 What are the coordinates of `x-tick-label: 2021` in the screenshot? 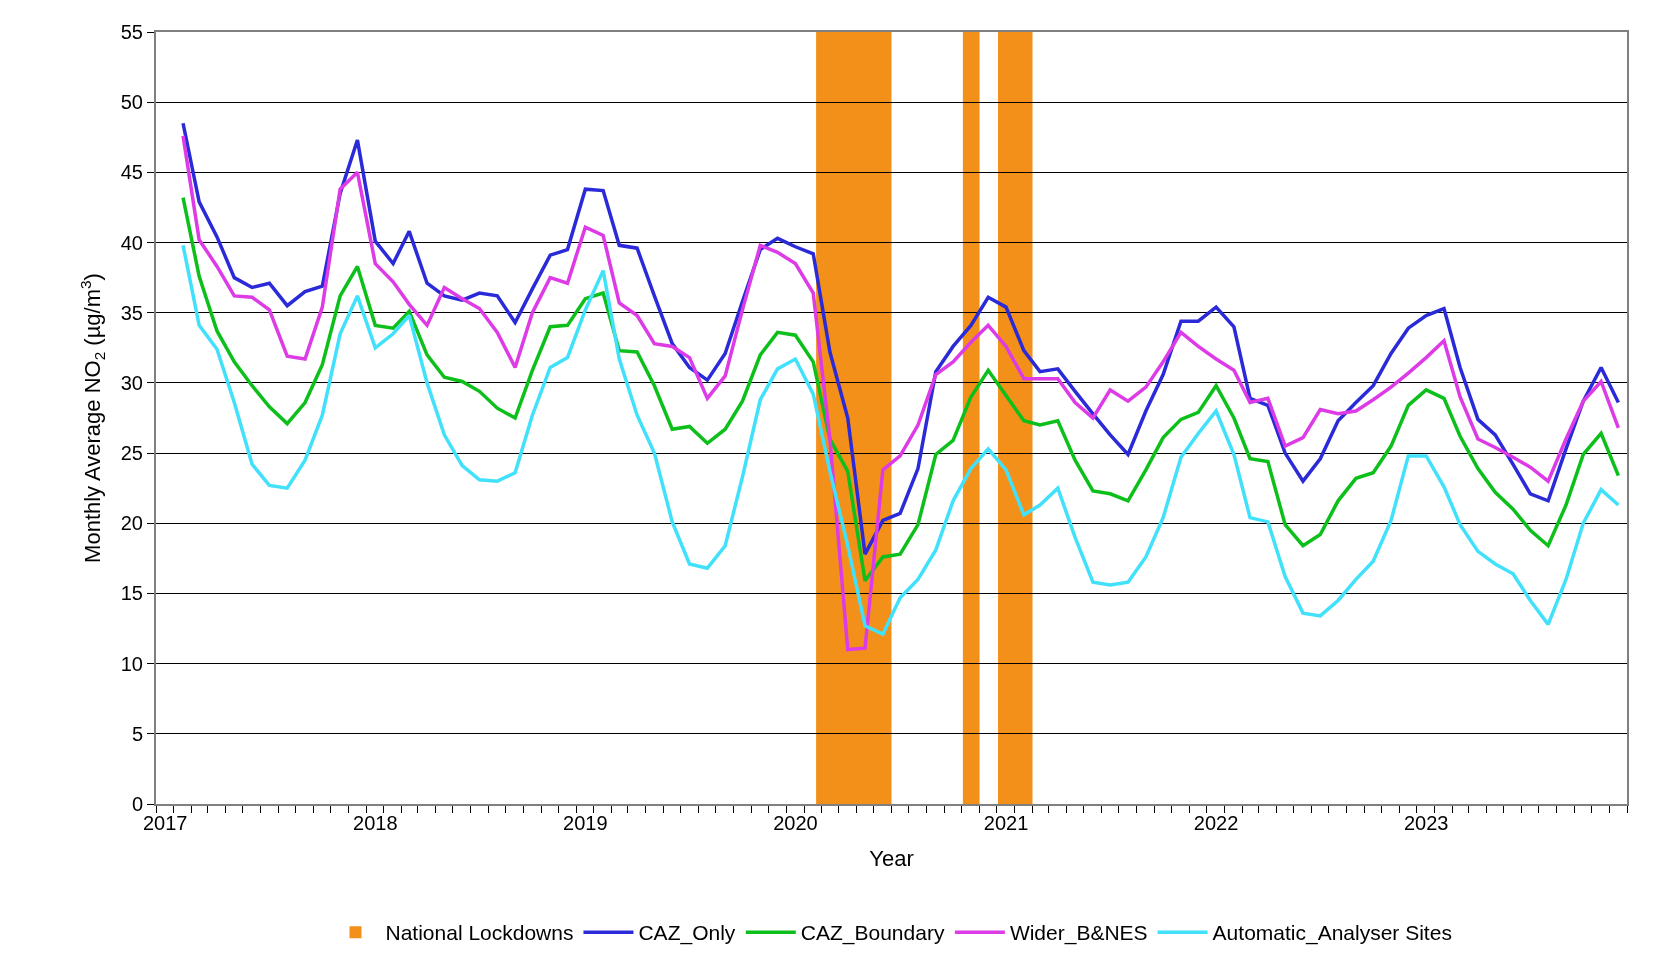 It's located at (1006, 823).